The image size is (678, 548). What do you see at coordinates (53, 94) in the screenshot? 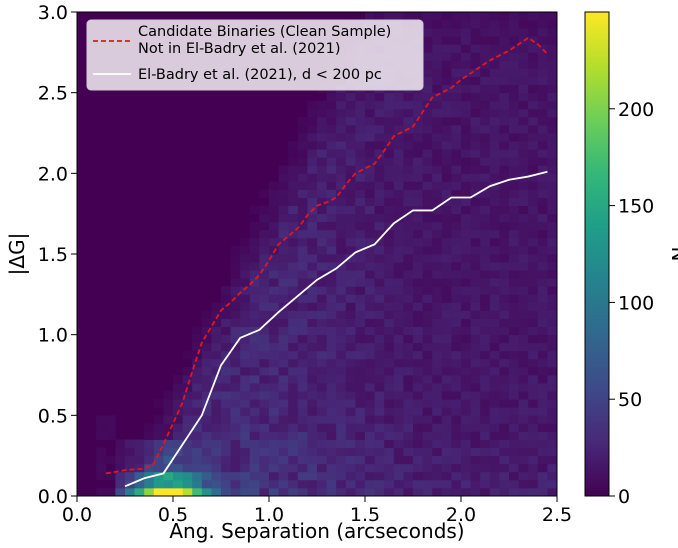
I see `y-tick-label: 2.5` at bounding box center [53, 94].